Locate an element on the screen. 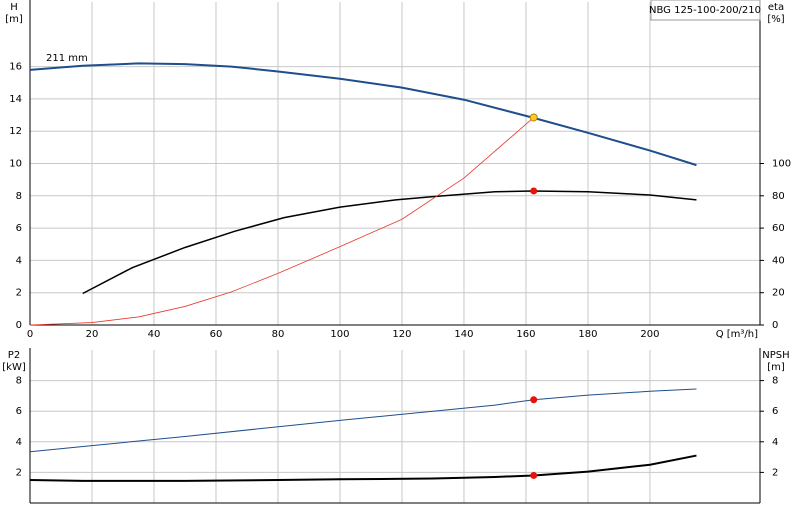 This screenshot has height=520, width=800. x-tick-label: 0 is located at coordinates (30, 334).